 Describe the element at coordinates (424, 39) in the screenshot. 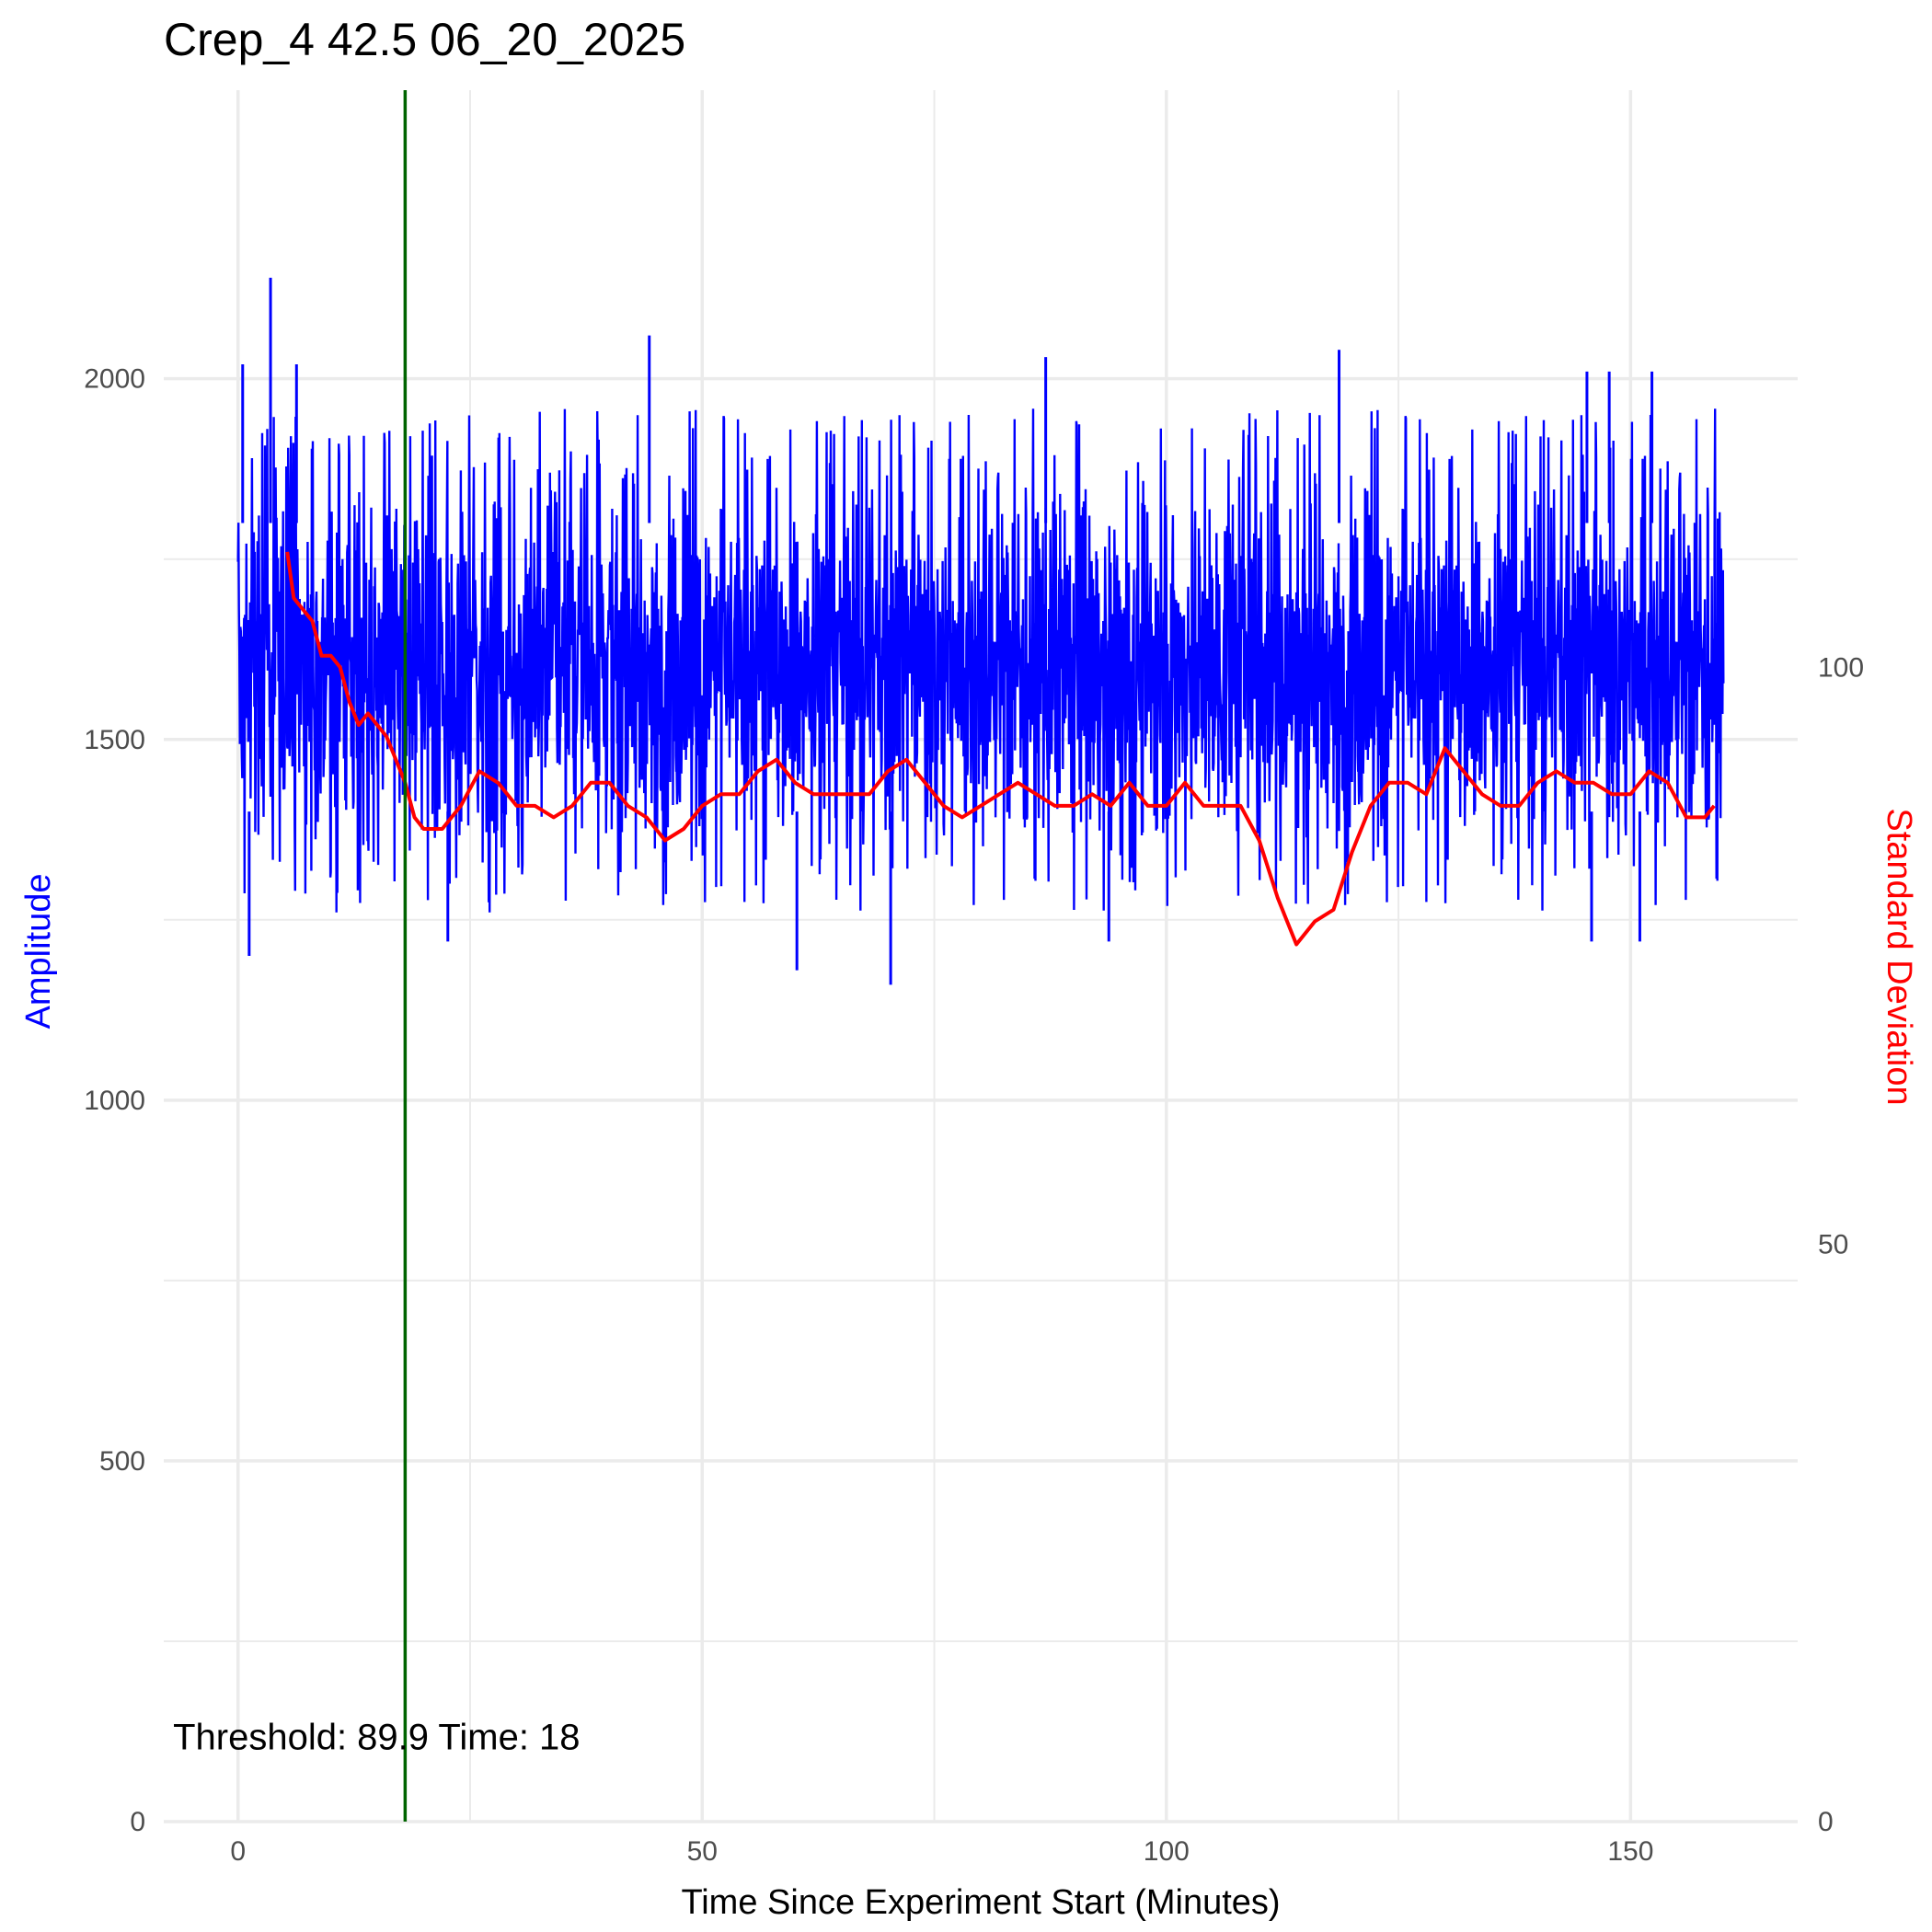

I see `chart-title: Crep_4 42.5 06_20_2025` at that location.